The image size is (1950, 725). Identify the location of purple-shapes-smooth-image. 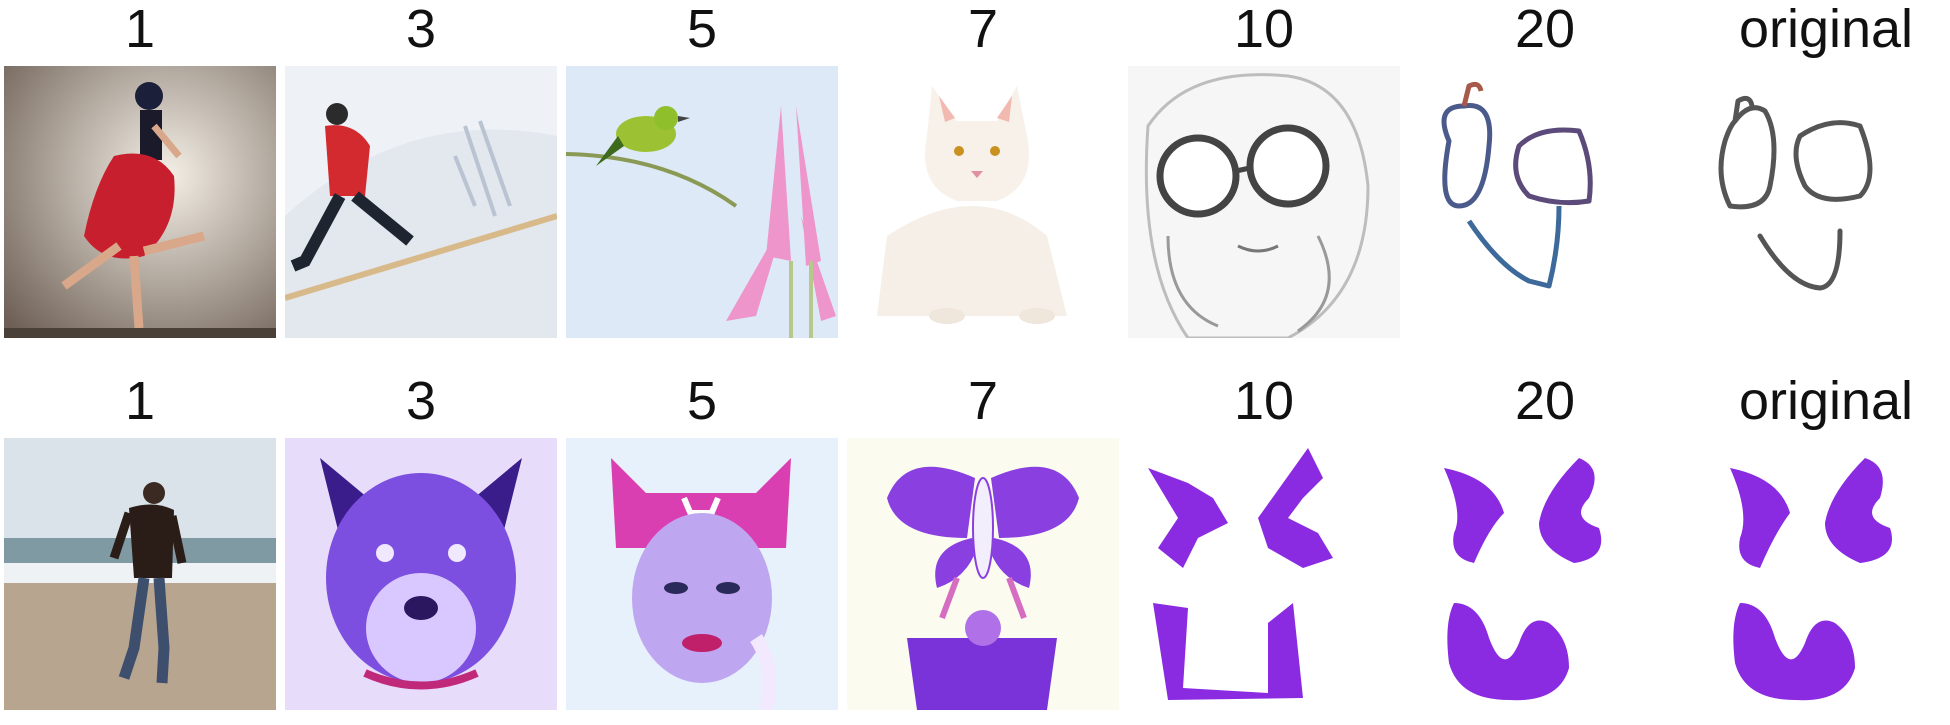
(1545, 574).